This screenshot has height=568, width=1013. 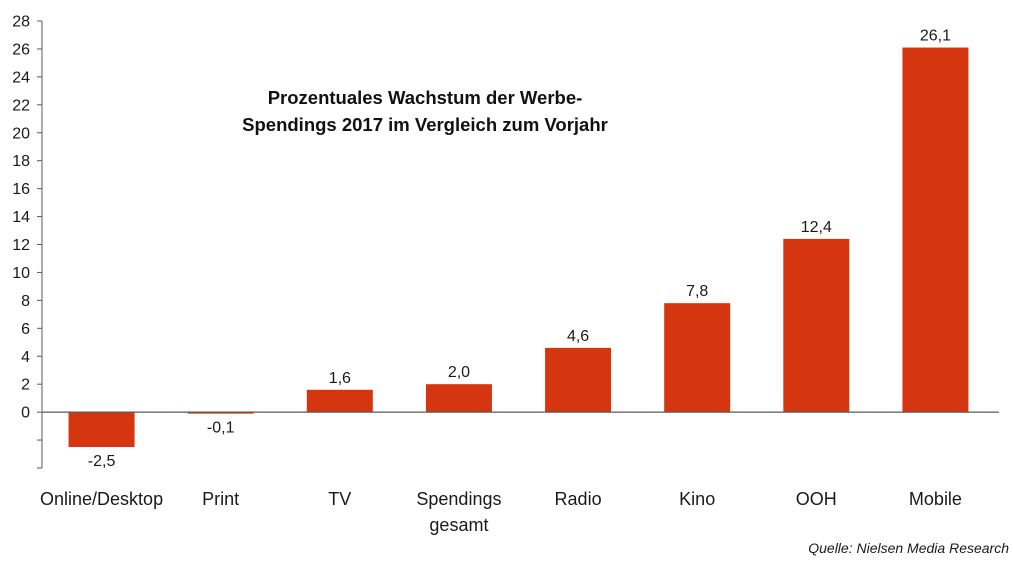 What do you see at coordinates (25, 357) in the screenshot?
I see `y-tick-label: 4` at bounding box center [25, 357].